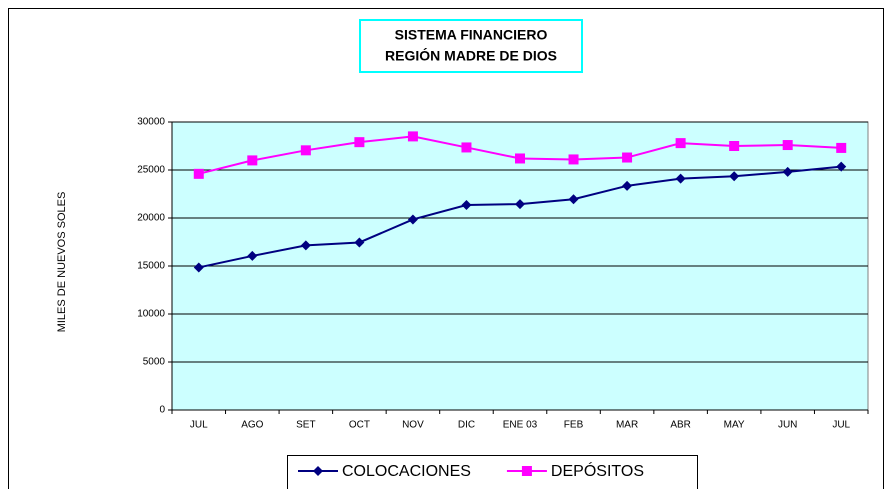  What do you see at coordinates (252, 425) in the screenshot?
I see `x-tick-label: AGO` at bounding box center [252, 425].